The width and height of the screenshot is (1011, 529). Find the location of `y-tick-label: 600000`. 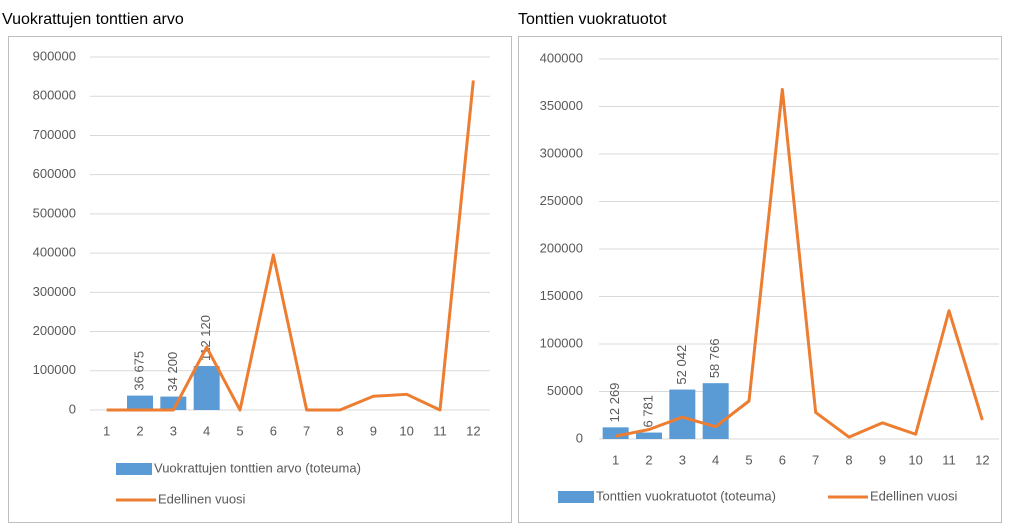

y-tick-label: 600000 is located at coordinates (54, 173).